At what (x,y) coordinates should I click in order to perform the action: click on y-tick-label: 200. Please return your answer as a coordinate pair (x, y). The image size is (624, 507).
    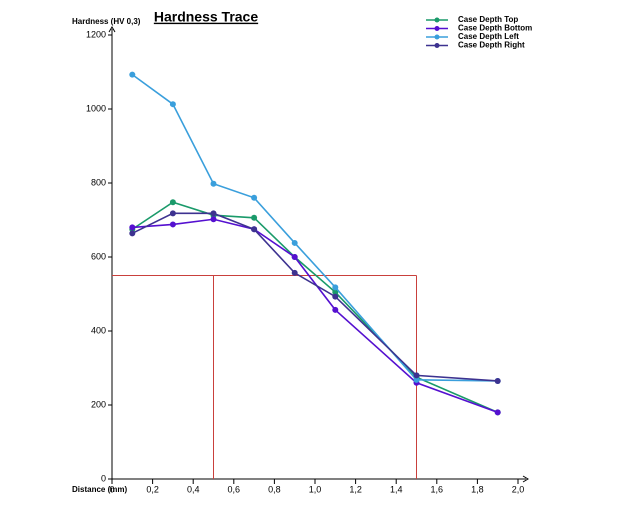
    Looking at the image, I should click on (98, 404).